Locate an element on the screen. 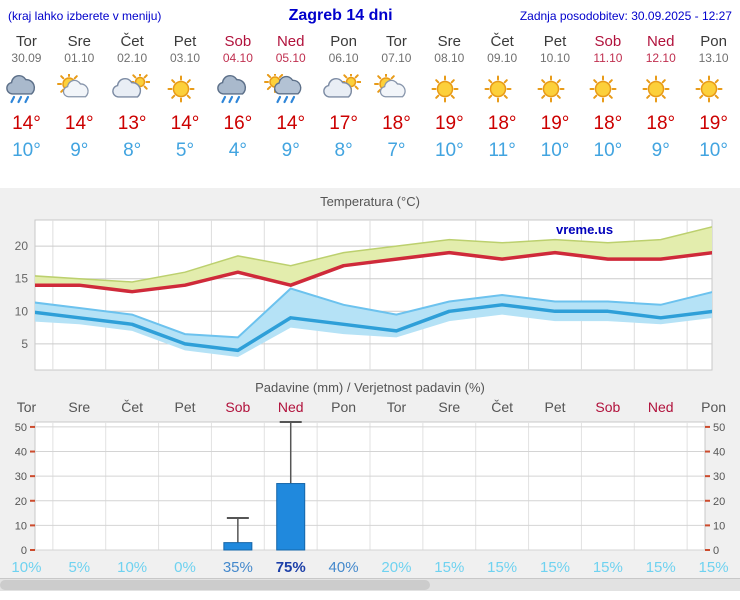 Image resolution: width=740 pixels, height=600 pixels. temp-min: 11° is located at coordinates (502, 150).